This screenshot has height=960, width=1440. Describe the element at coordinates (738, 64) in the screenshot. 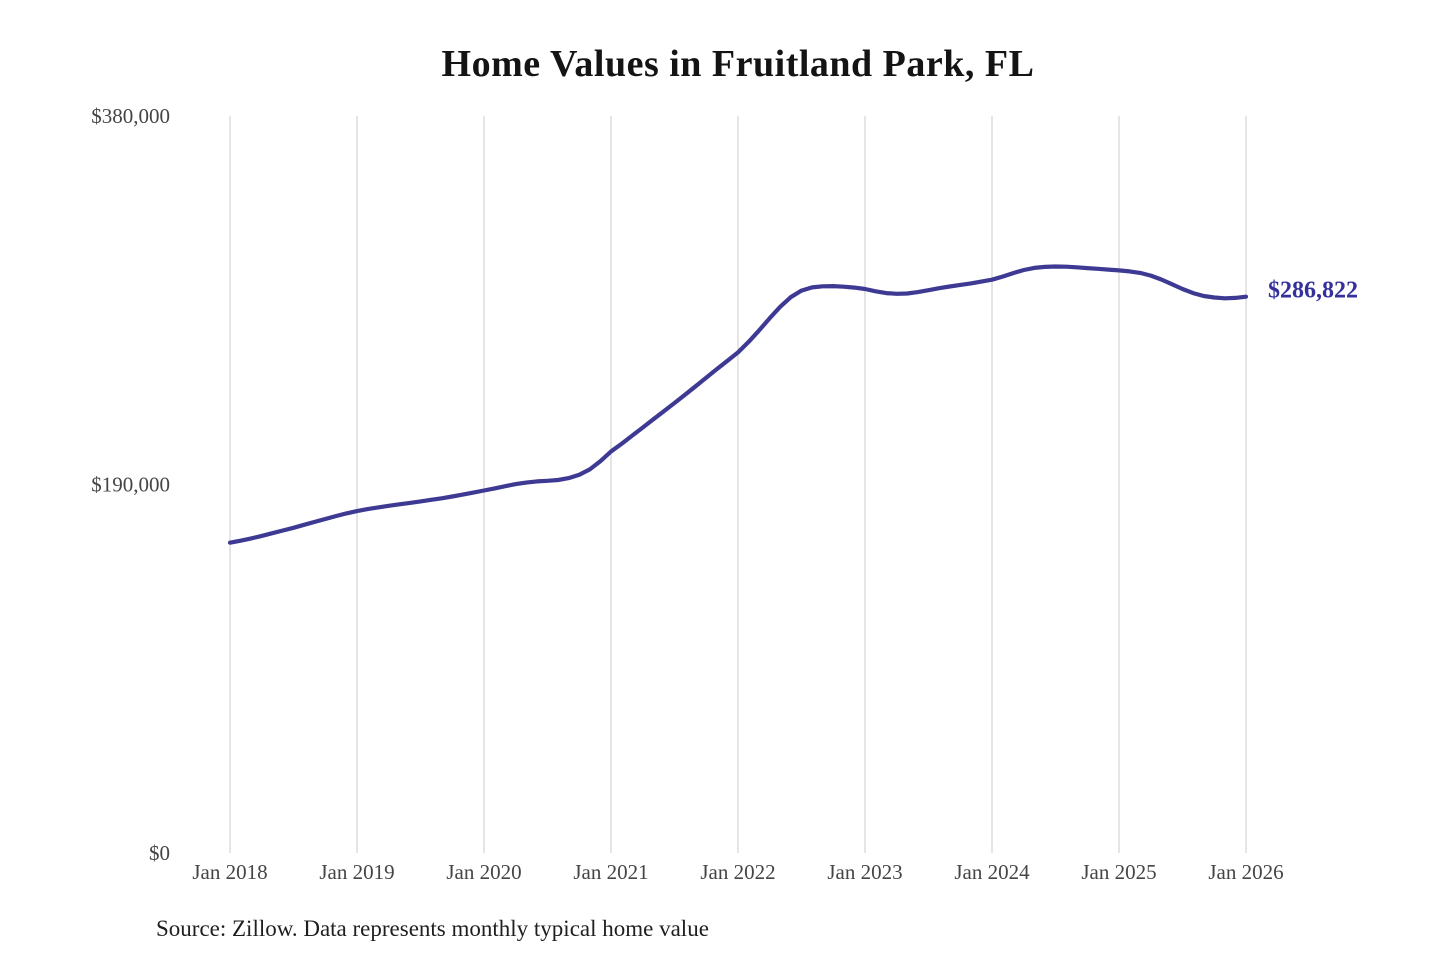

I see `chart-title: Home Values in Fruitland Park, FL` at that location.